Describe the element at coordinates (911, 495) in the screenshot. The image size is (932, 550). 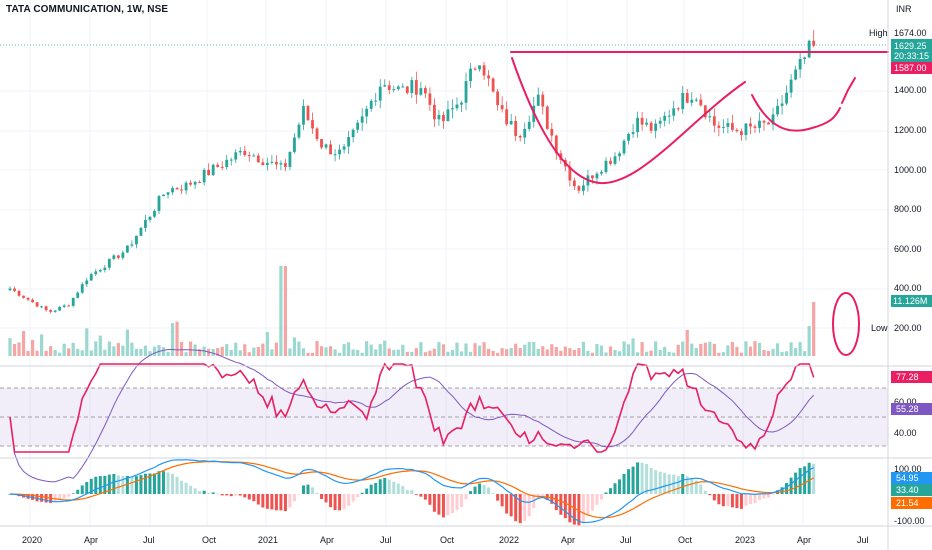
I see `macd-axis: 100.00 54.95 33.40 21.54 -100.00` at that location.